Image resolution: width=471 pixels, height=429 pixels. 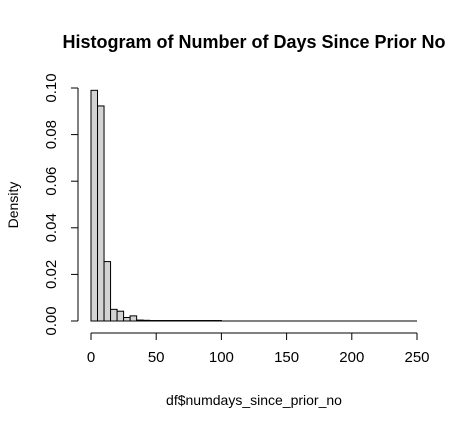 What do you see at coordinates (91, 357) in the screenshot?
I see `x-tick-label-0: 0` at bounding box center [91, 357].